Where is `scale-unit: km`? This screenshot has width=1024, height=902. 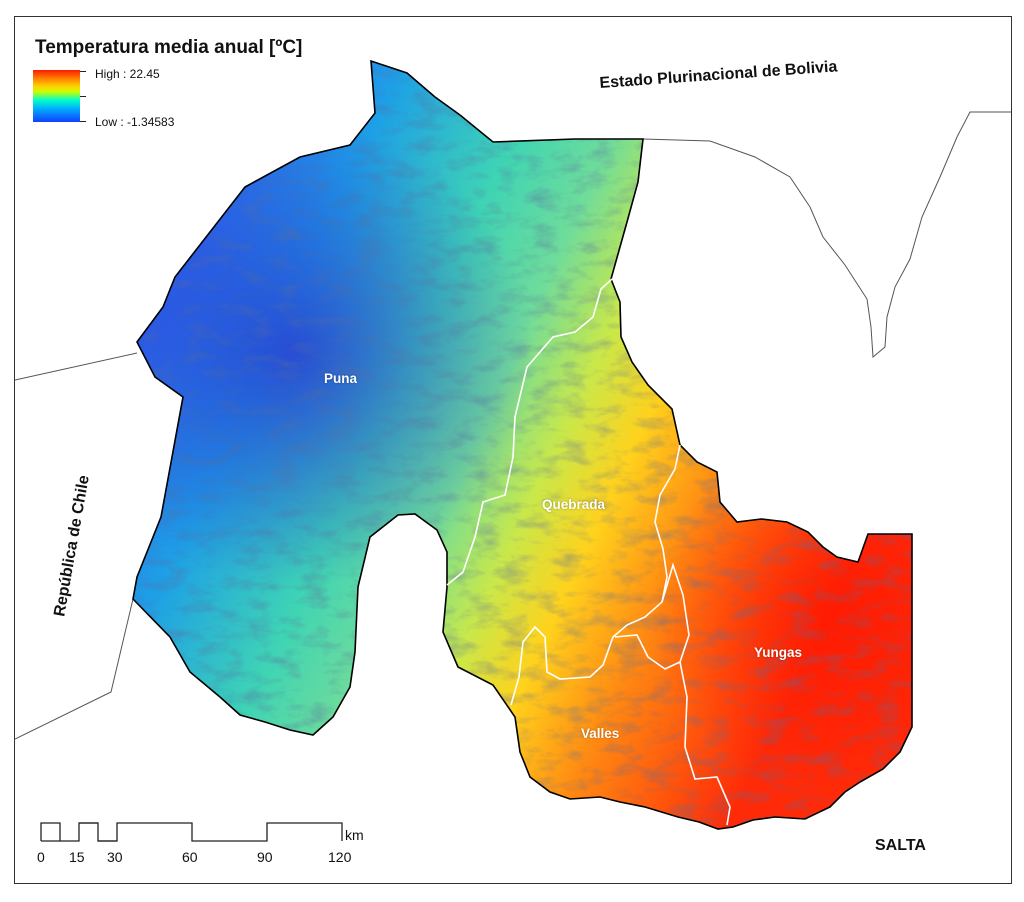
scale-unit: km is located at coordinates (354, 835).